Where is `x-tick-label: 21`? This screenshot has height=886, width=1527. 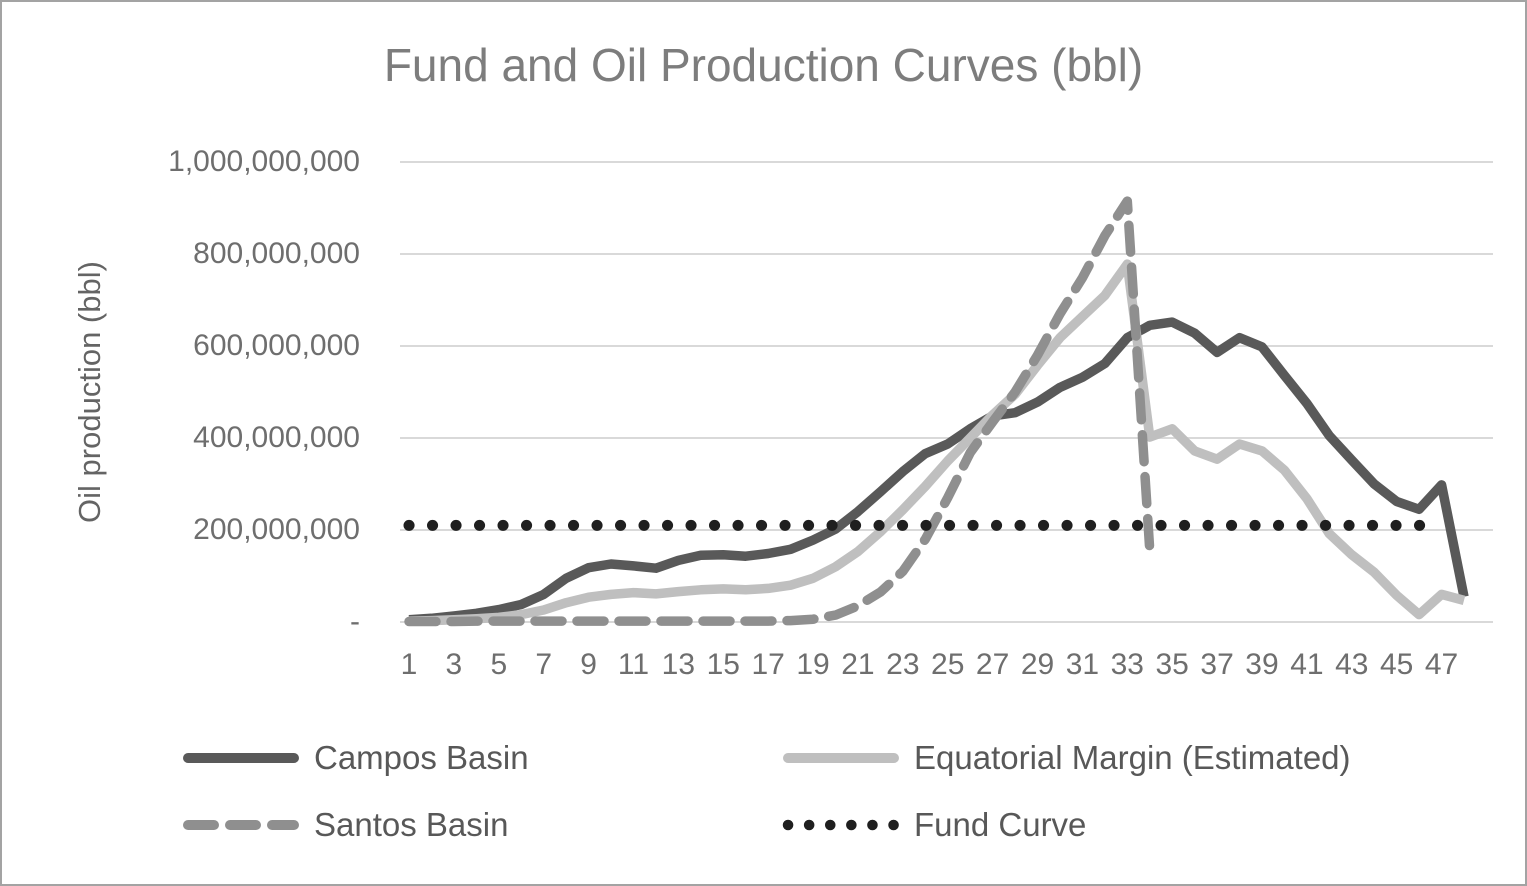
x-tick-label: 21 is located at coordinates (858, 664).